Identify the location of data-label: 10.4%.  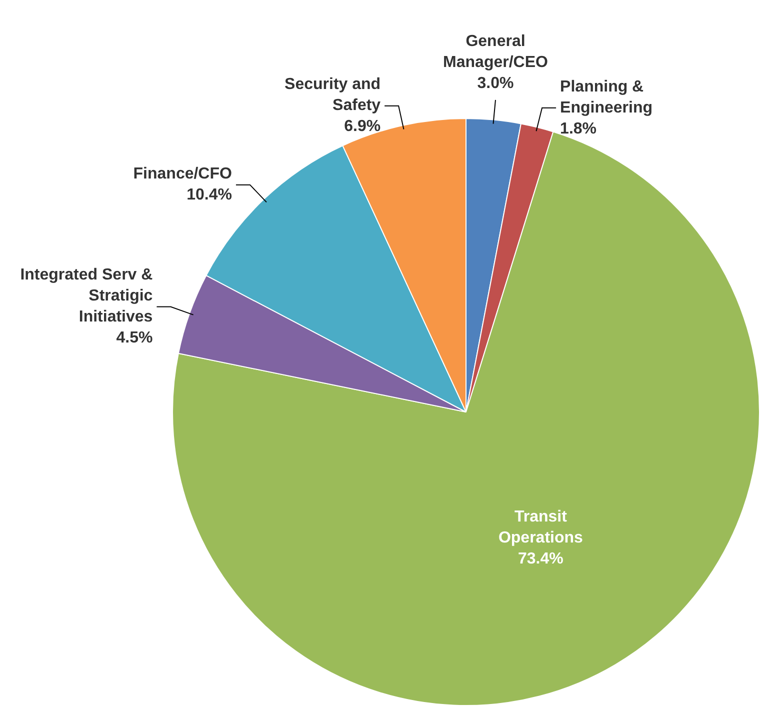
(209, 195).